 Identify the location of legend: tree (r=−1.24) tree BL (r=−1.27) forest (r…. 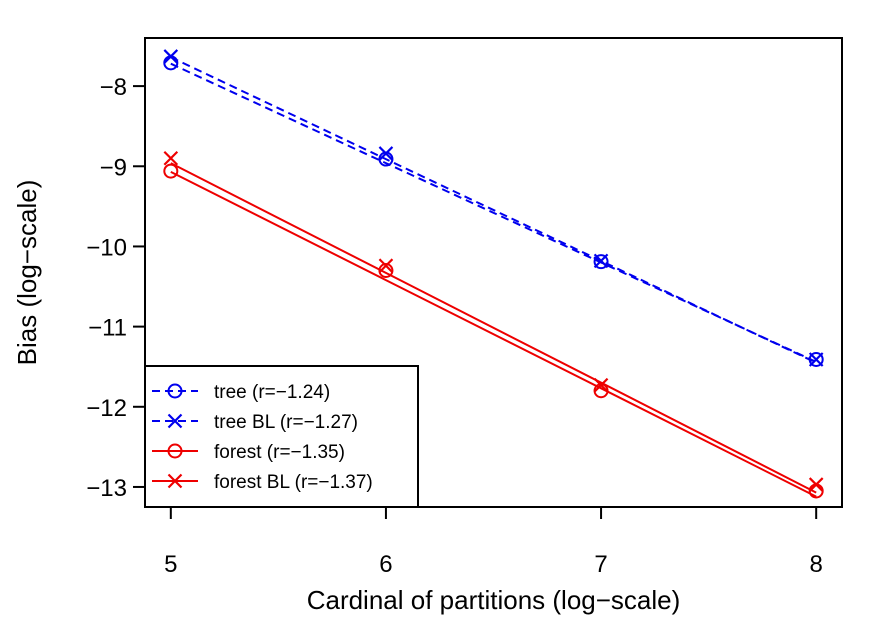
(281, 436).